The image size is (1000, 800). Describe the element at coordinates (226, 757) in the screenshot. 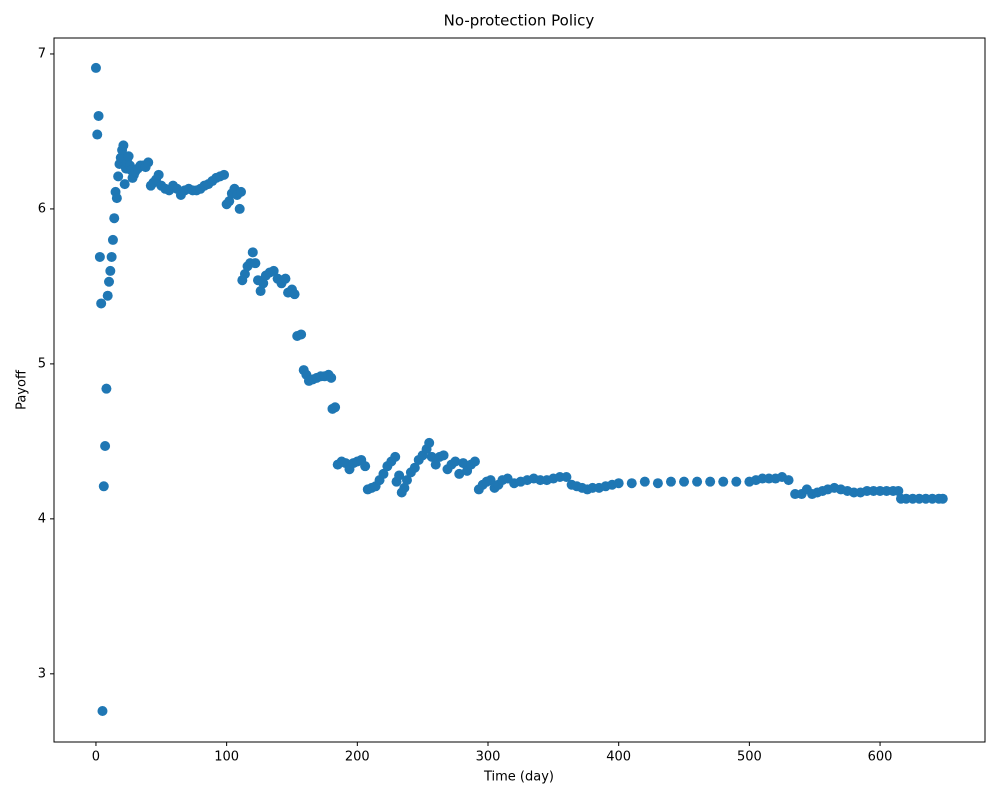

I see `x-tick-label: 100` at that location.